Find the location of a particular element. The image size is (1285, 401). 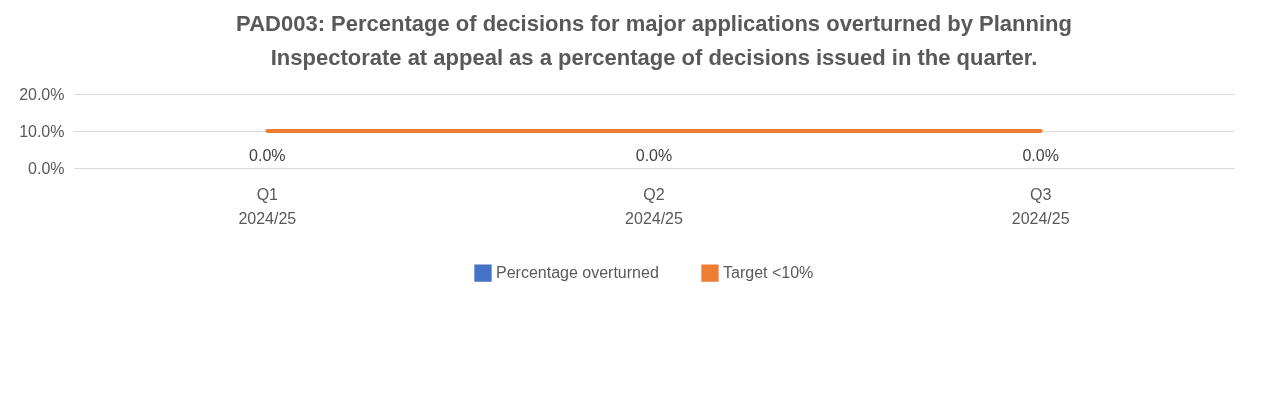

legend-label: Percentage overturned is located at coordinates (577, 273).